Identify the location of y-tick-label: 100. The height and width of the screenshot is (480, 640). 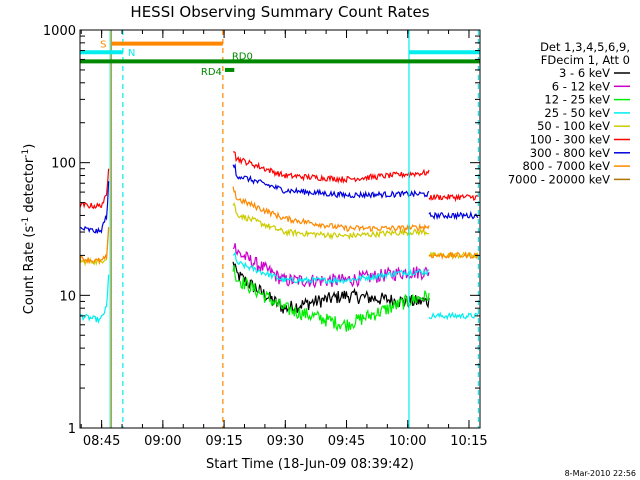
(63, 164).